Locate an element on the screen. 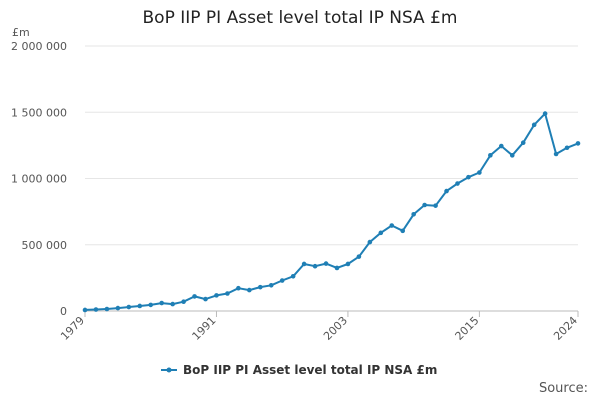 The image size is (600, 400). x-axis-ticks: 1979 1991 2003 2015 2024 is located at coordinates (319, 327).